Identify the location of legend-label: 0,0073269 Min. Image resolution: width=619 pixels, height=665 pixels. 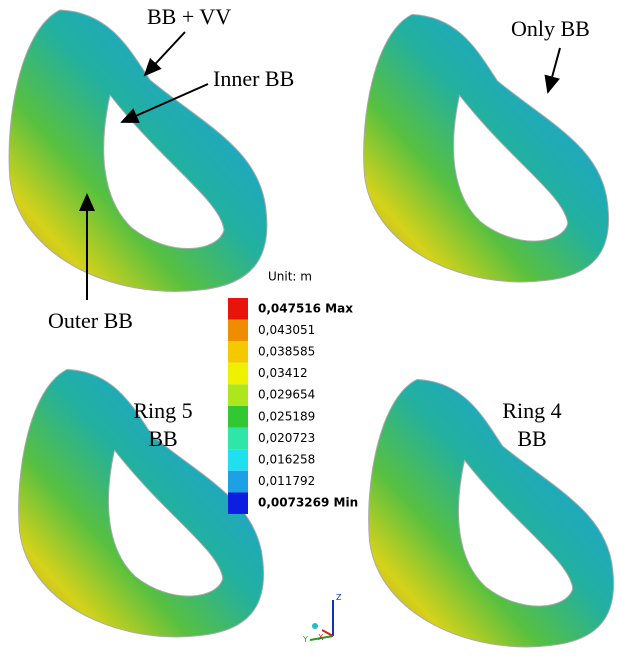
(308, 503).